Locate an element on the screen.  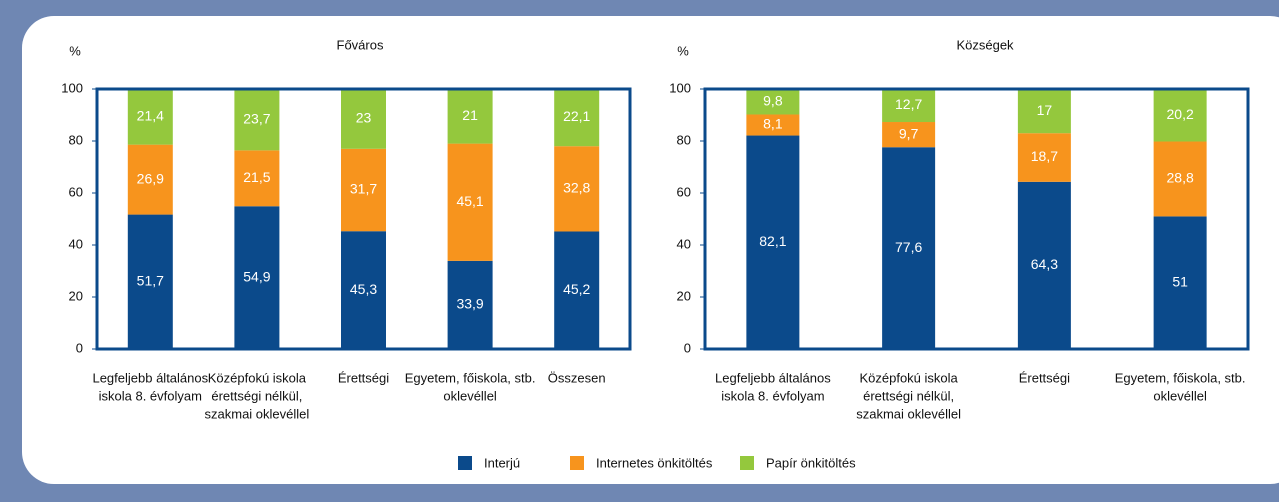
data-label: 32,8 is located at coordinates (576, 188).